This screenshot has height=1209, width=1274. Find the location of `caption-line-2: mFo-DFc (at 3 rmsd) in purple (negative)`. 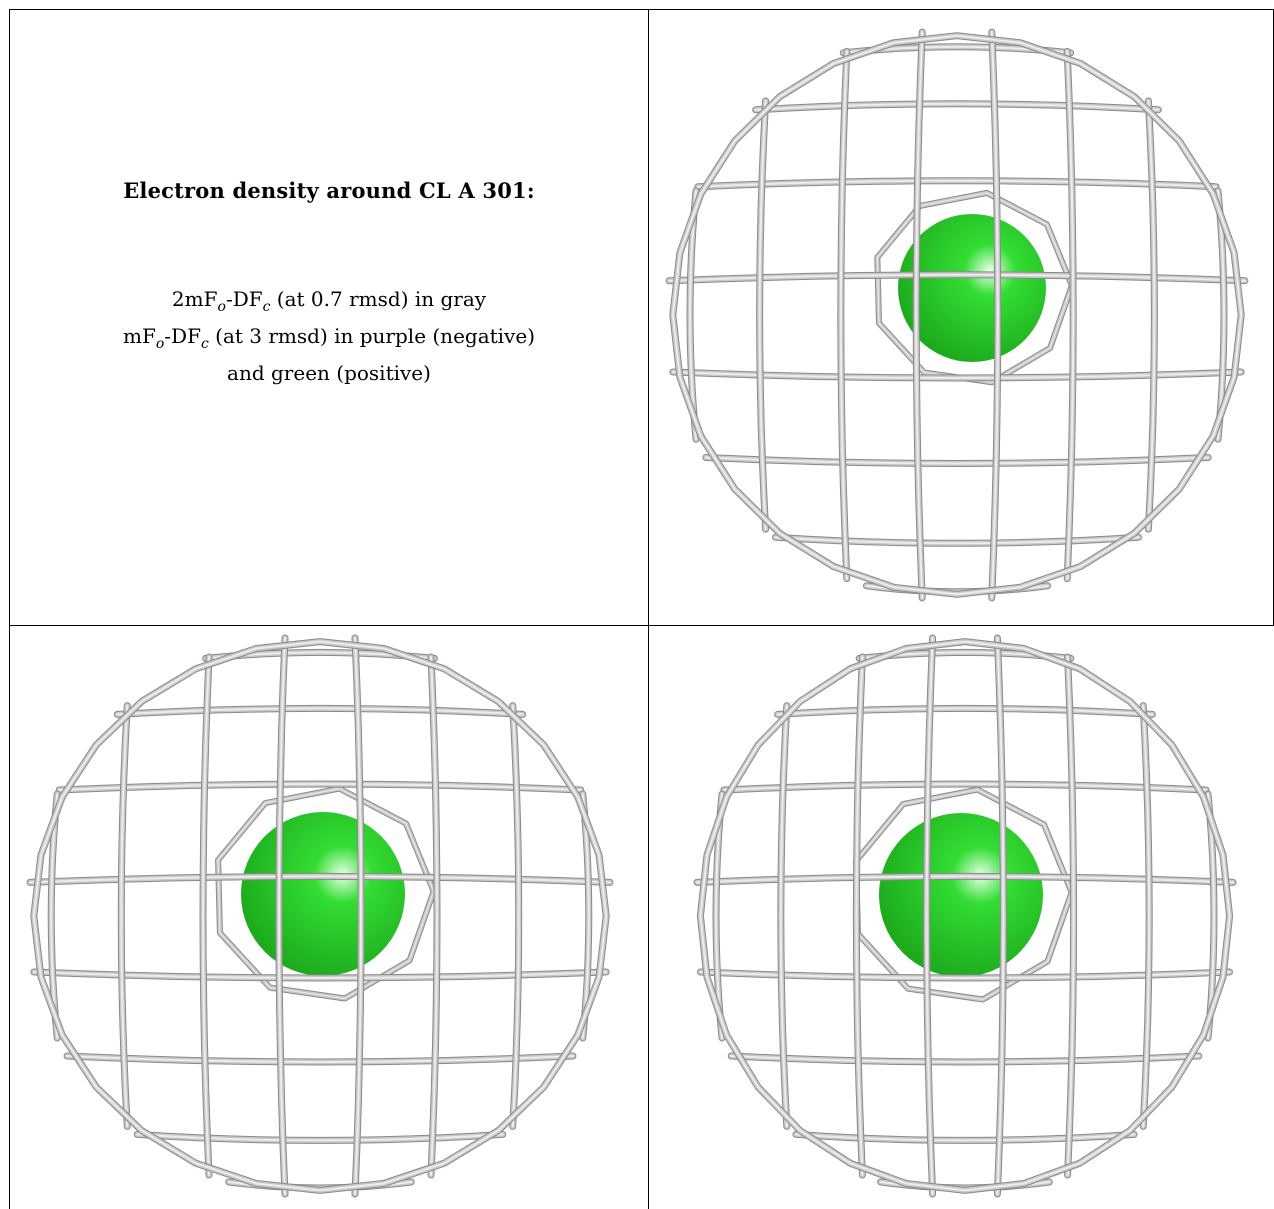

caption-line-2: mFo-DFc (at 3 rmsd) in purple (negative) is located at coordinates (329, 338).